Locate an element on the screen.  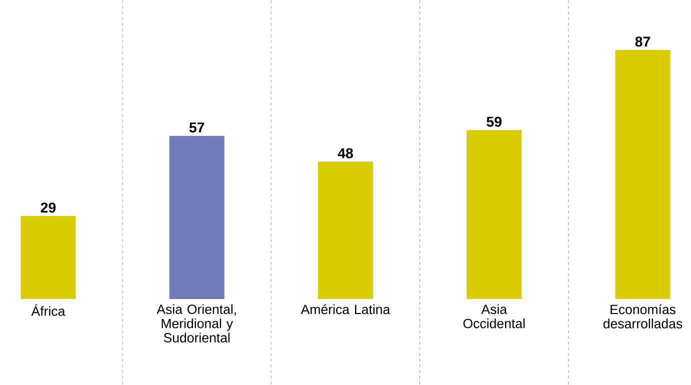
x-tick-label: Asia Occidental is located at coordinates (494, 316).